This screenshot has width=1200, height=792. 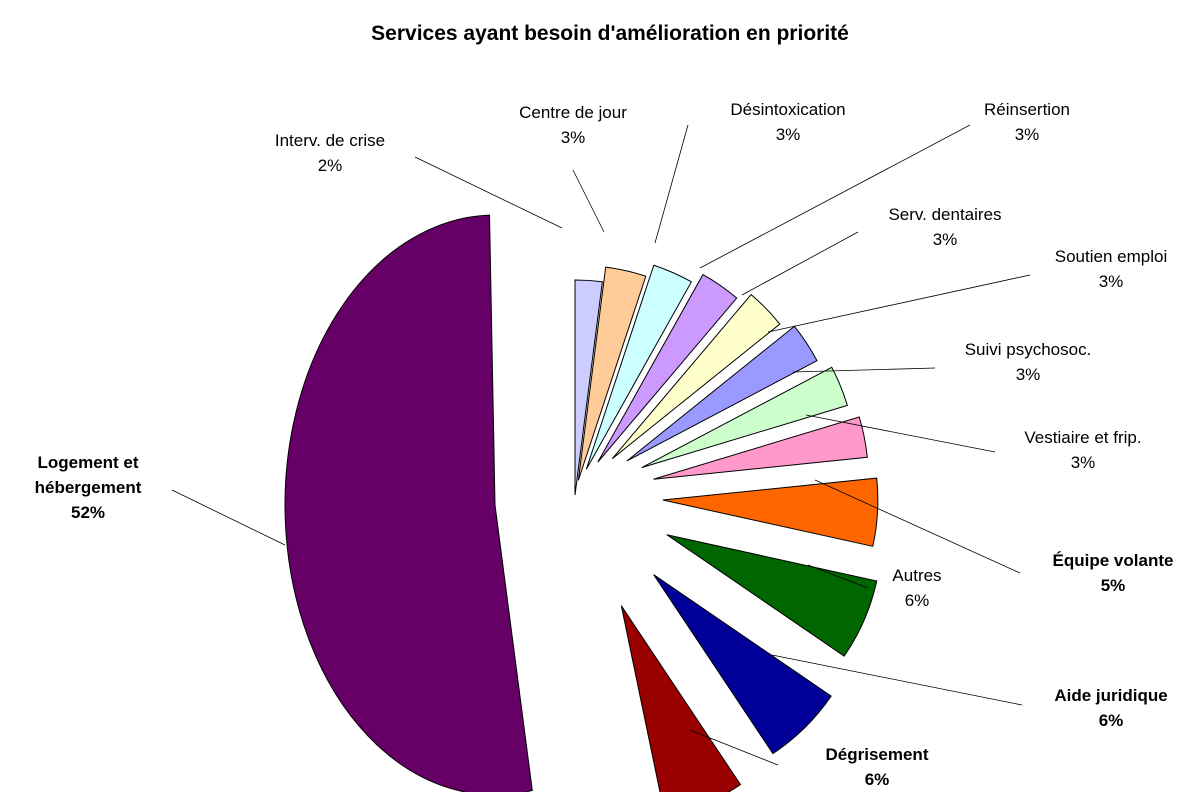 What do you see at coordinates (612, 373) in the screenshot?
I see `pie-slice-centre-de-jour` at bounding box center [612, 373].